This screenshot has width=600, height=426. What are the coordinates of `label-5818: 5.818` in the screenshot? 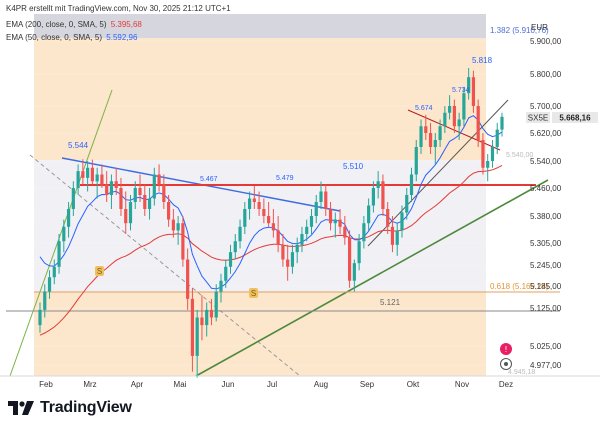 It's located at (482, 60).